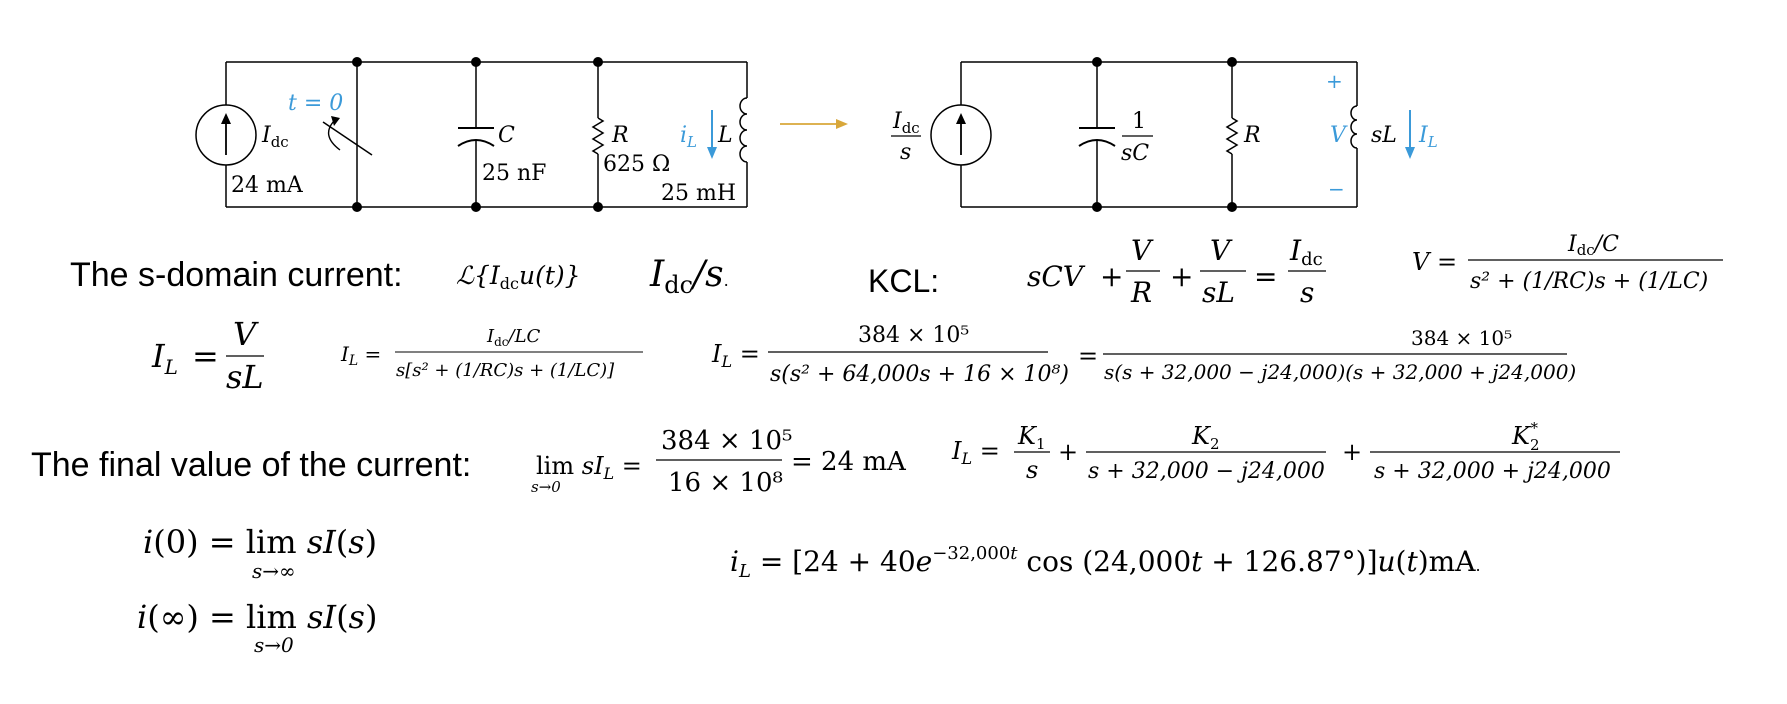 Image resolution: width=1787 pixels, height=704 pixels. What do you see at coordinates (1164, 134) in the screenshot?
I see `s-domain-circuit: Idc s 1 sC R + V − sL IL` at bounding box center [1164, 134].